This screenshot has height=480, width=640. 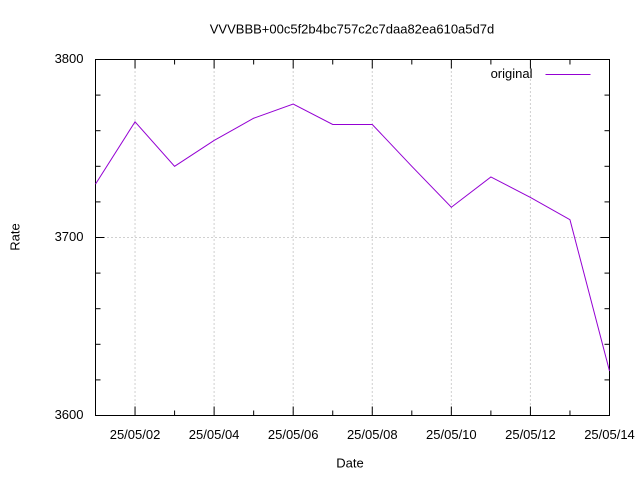 What do you see at coordinates (609, 434) in the screenshot?
I see `x-tick-label: 25/05/14` at bounding box center [609, 434].